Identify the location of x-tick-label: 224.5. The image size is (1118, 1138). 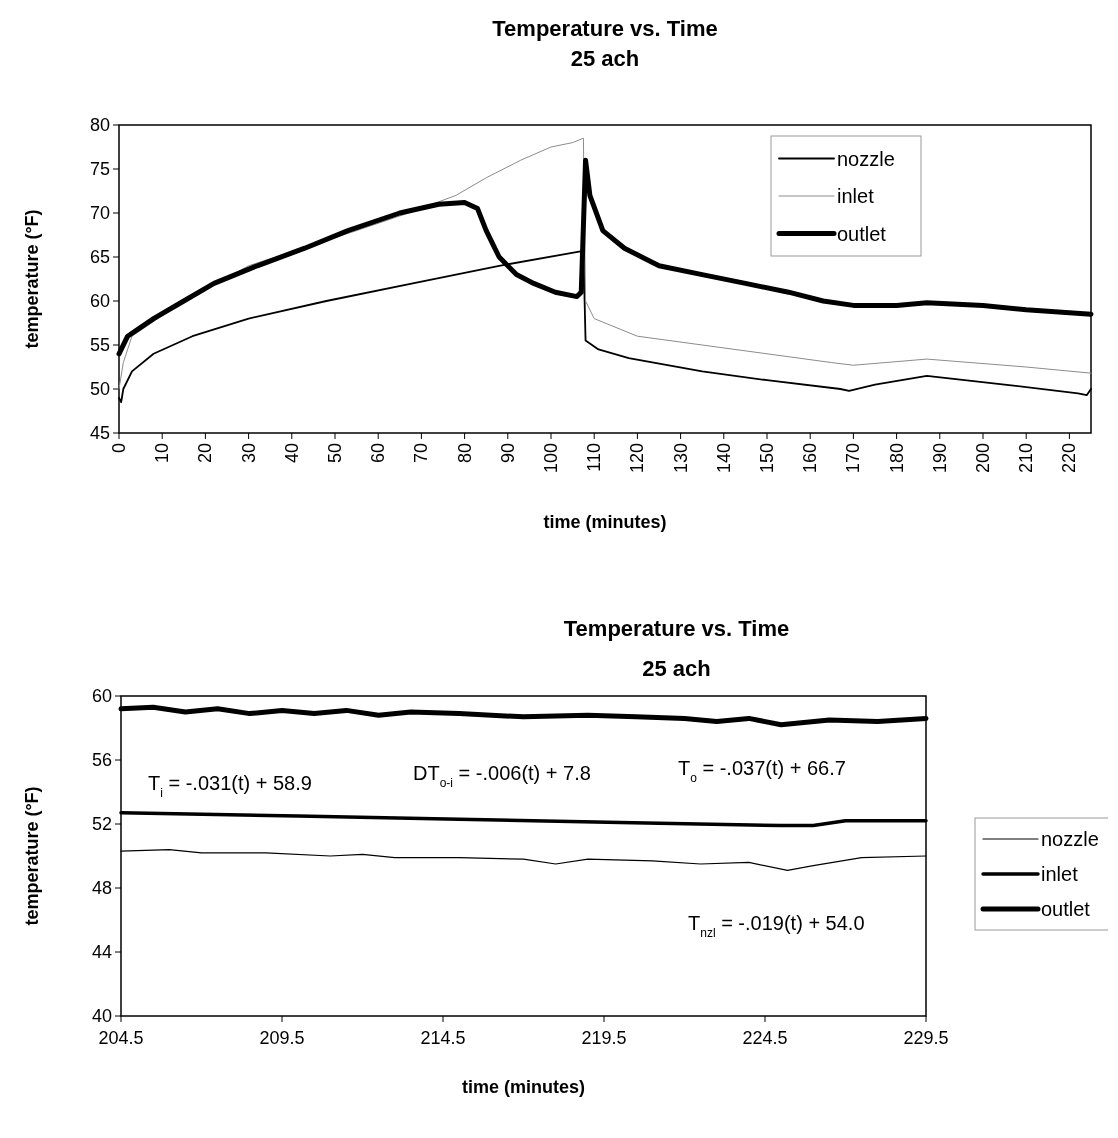
(765, 1038).